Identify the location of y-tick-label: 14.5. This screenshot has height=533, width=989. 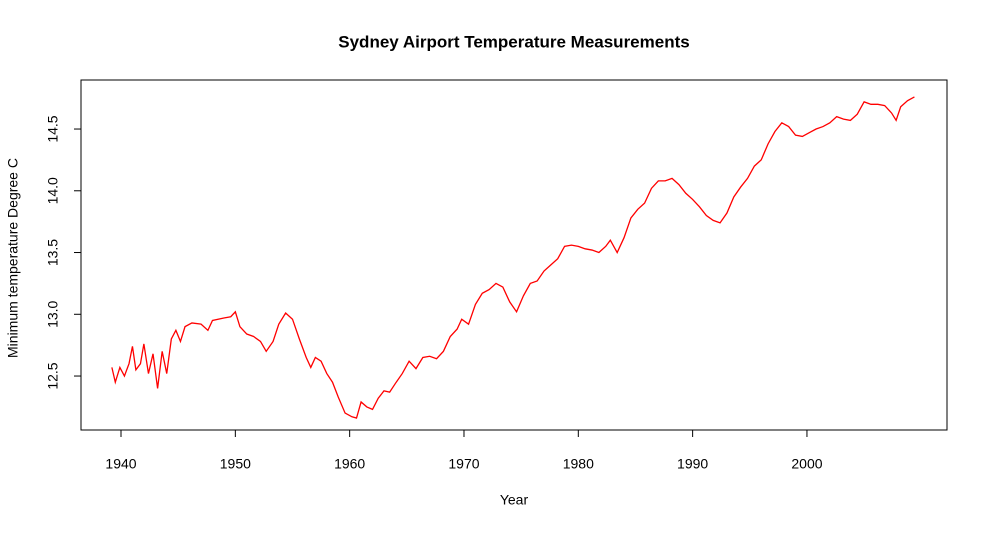
(53, 128).